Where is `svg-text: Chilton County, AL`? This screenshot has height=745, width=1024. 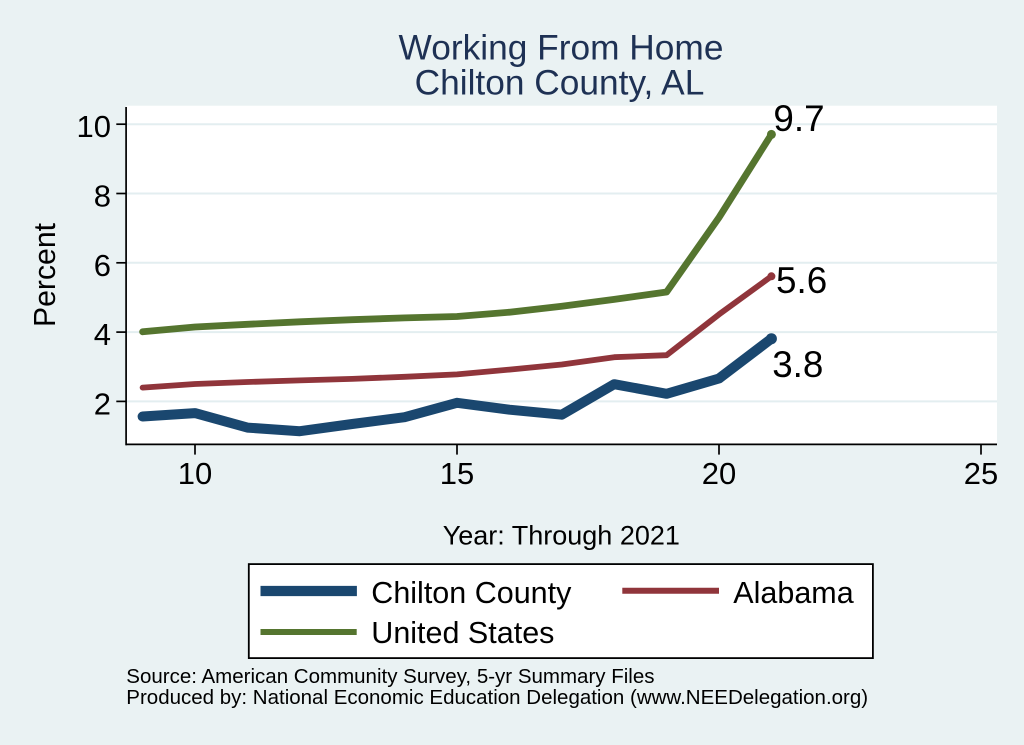
svg-text: Chilton County, AL is located at coordinates (560, 82).